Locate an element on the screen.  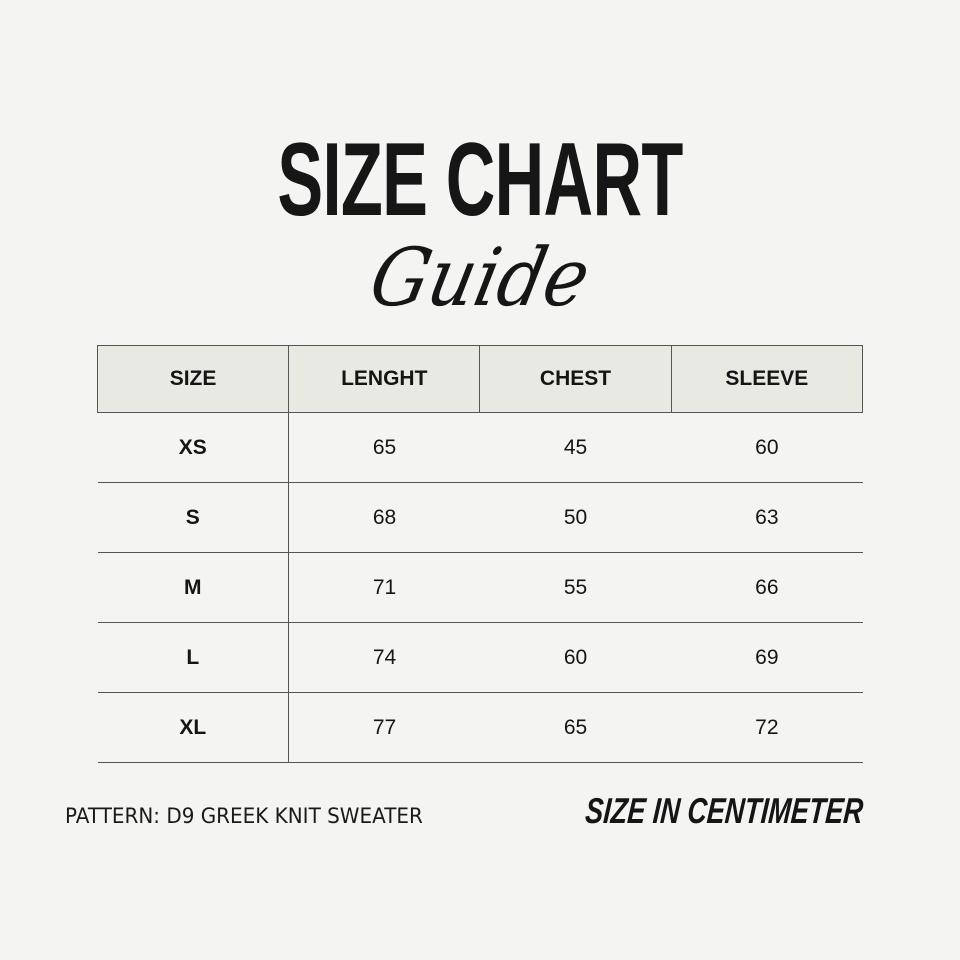
cell-size: L is located at coordinates (193, 657).